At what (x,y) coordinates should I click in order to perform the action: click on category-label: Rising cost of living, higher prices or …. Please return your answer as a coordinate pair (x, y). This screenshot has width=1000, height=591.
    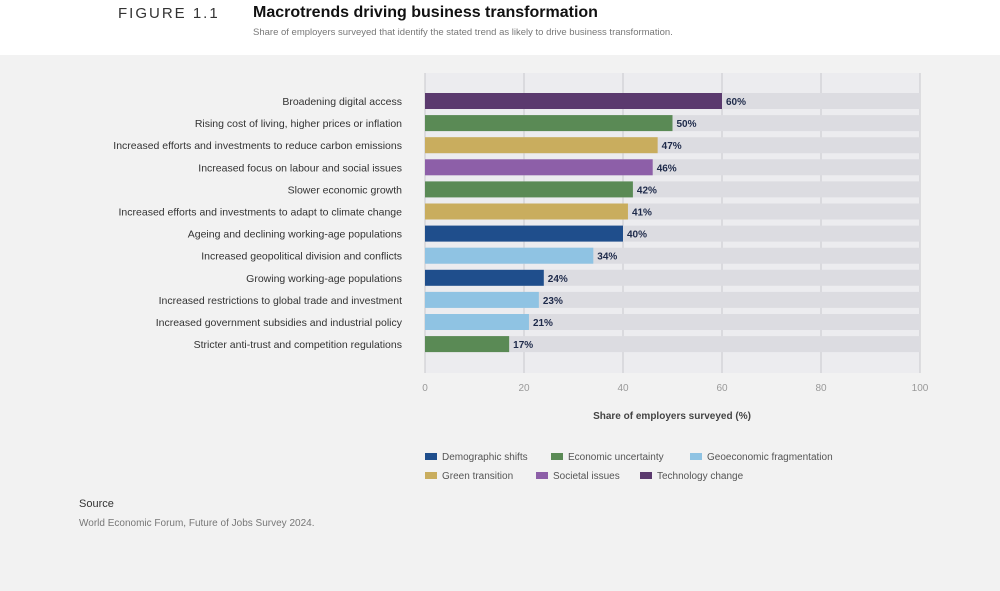
    Looking at the image, I should click on (298, 124).